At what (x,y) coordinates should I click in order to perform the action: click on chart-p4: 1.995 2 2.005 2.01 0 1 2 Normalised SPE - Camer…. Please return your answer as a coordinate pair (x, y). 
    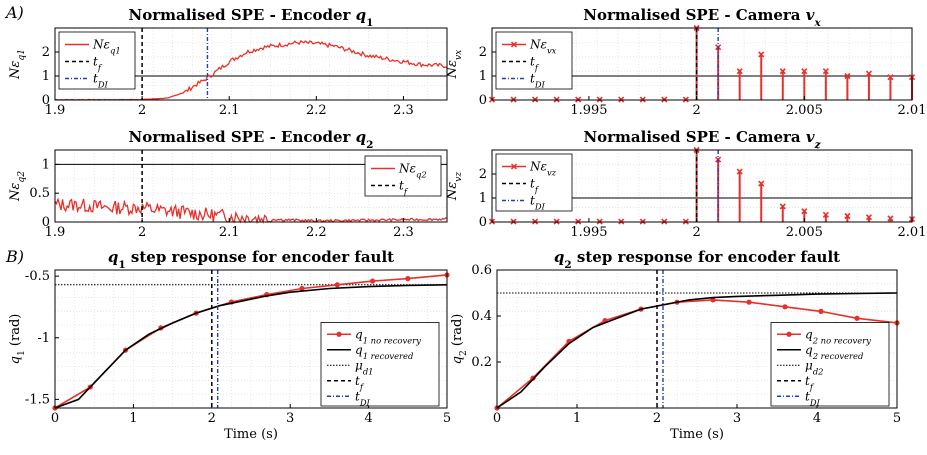
    Looking at the image, I should click on (685, 184).